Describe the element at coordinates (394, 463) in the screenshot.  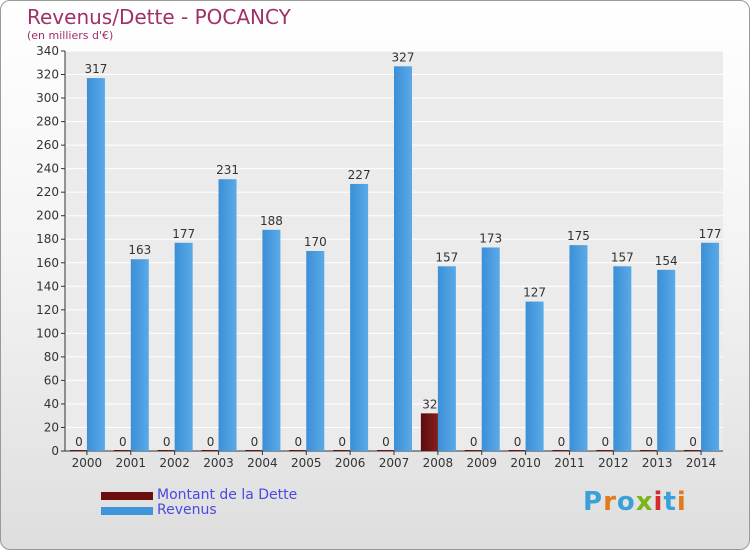
I see `x-tick-label: 2007` at that location.